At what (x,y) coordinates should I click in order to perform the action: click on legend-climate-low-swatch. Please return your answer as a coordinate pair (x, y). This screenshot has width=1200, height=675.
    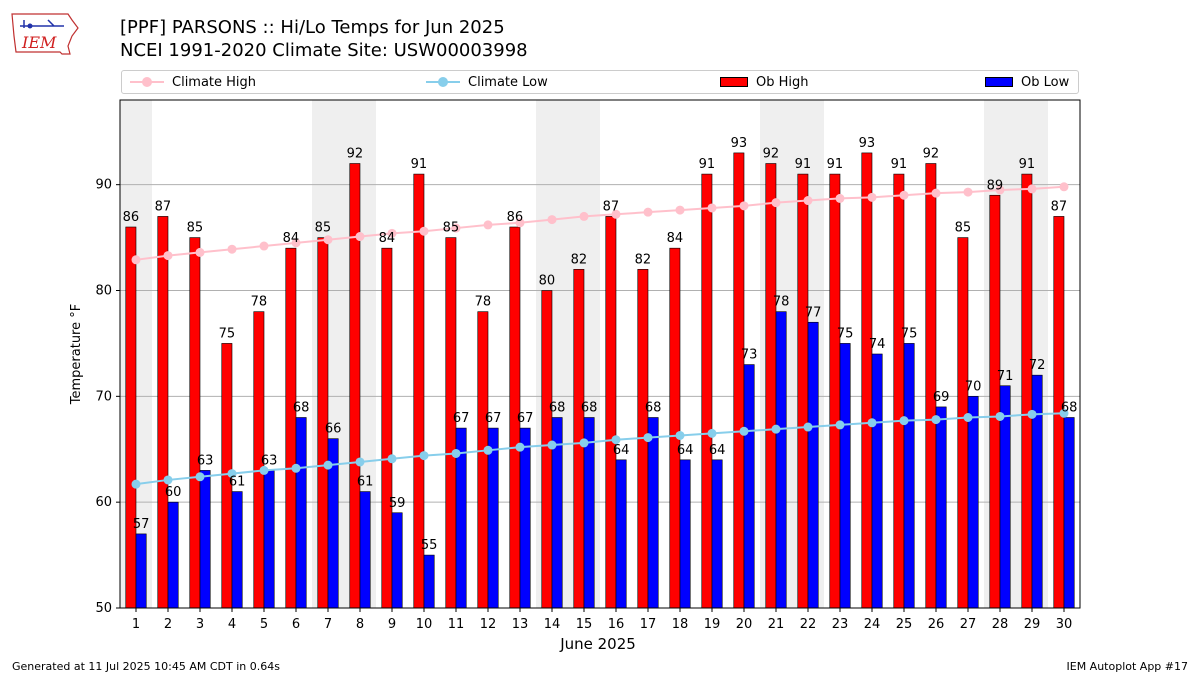
    Looking at the image, I should click on (443, 82).